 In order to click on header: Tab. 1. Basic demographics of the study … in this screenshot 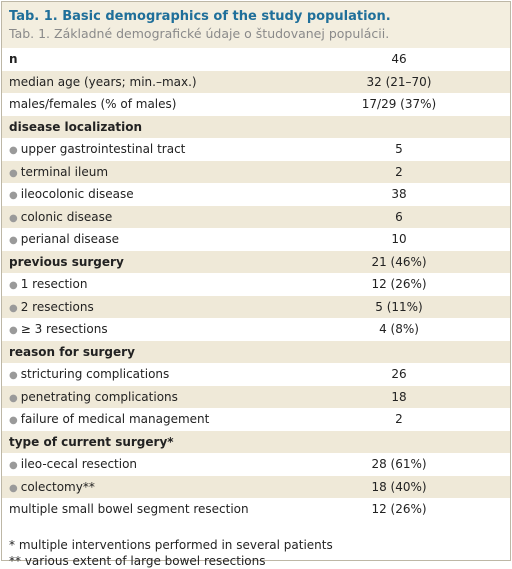, I will do `click(256, 25)`.